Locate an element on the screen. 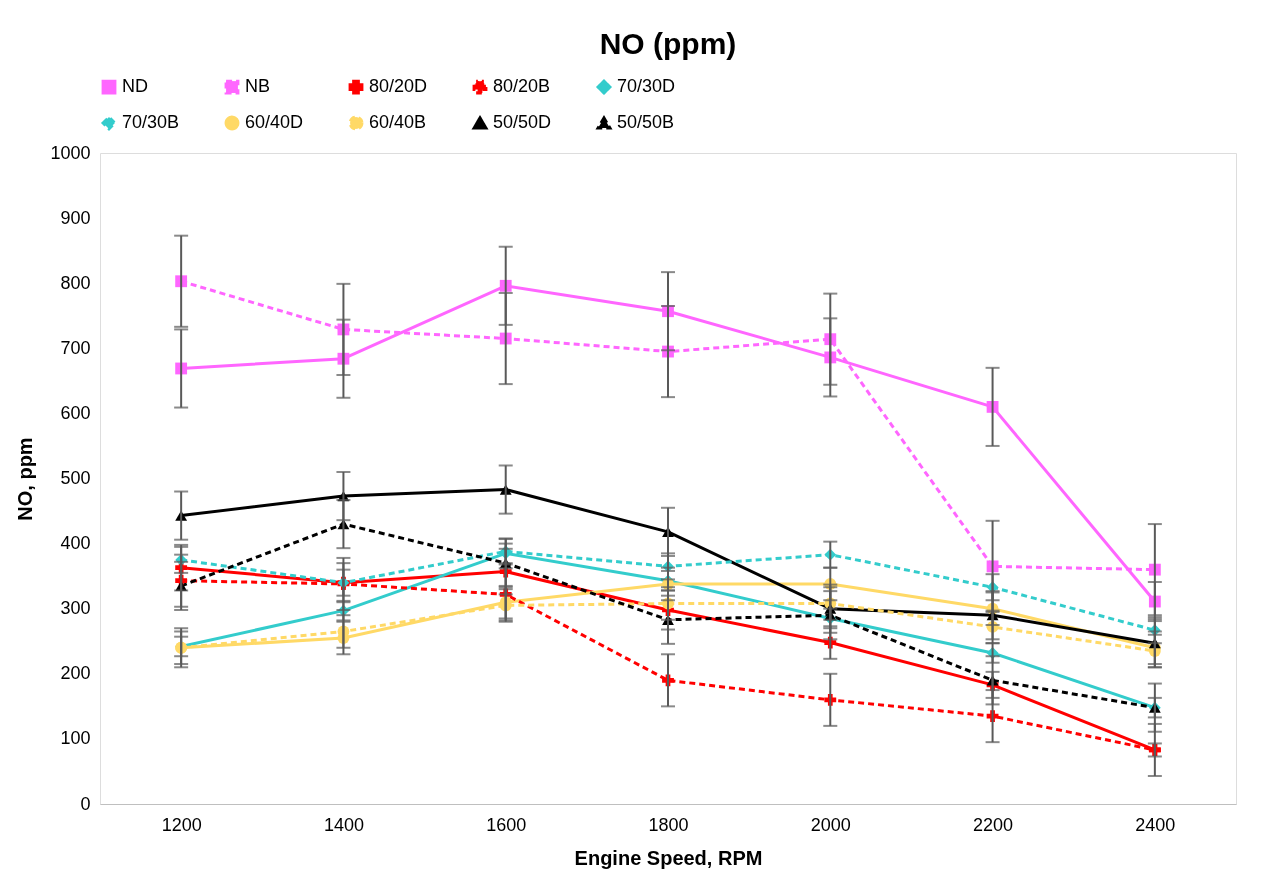 The image size is (1266, 878). y-tick-label: 700 is located at coordinates (75, 347).